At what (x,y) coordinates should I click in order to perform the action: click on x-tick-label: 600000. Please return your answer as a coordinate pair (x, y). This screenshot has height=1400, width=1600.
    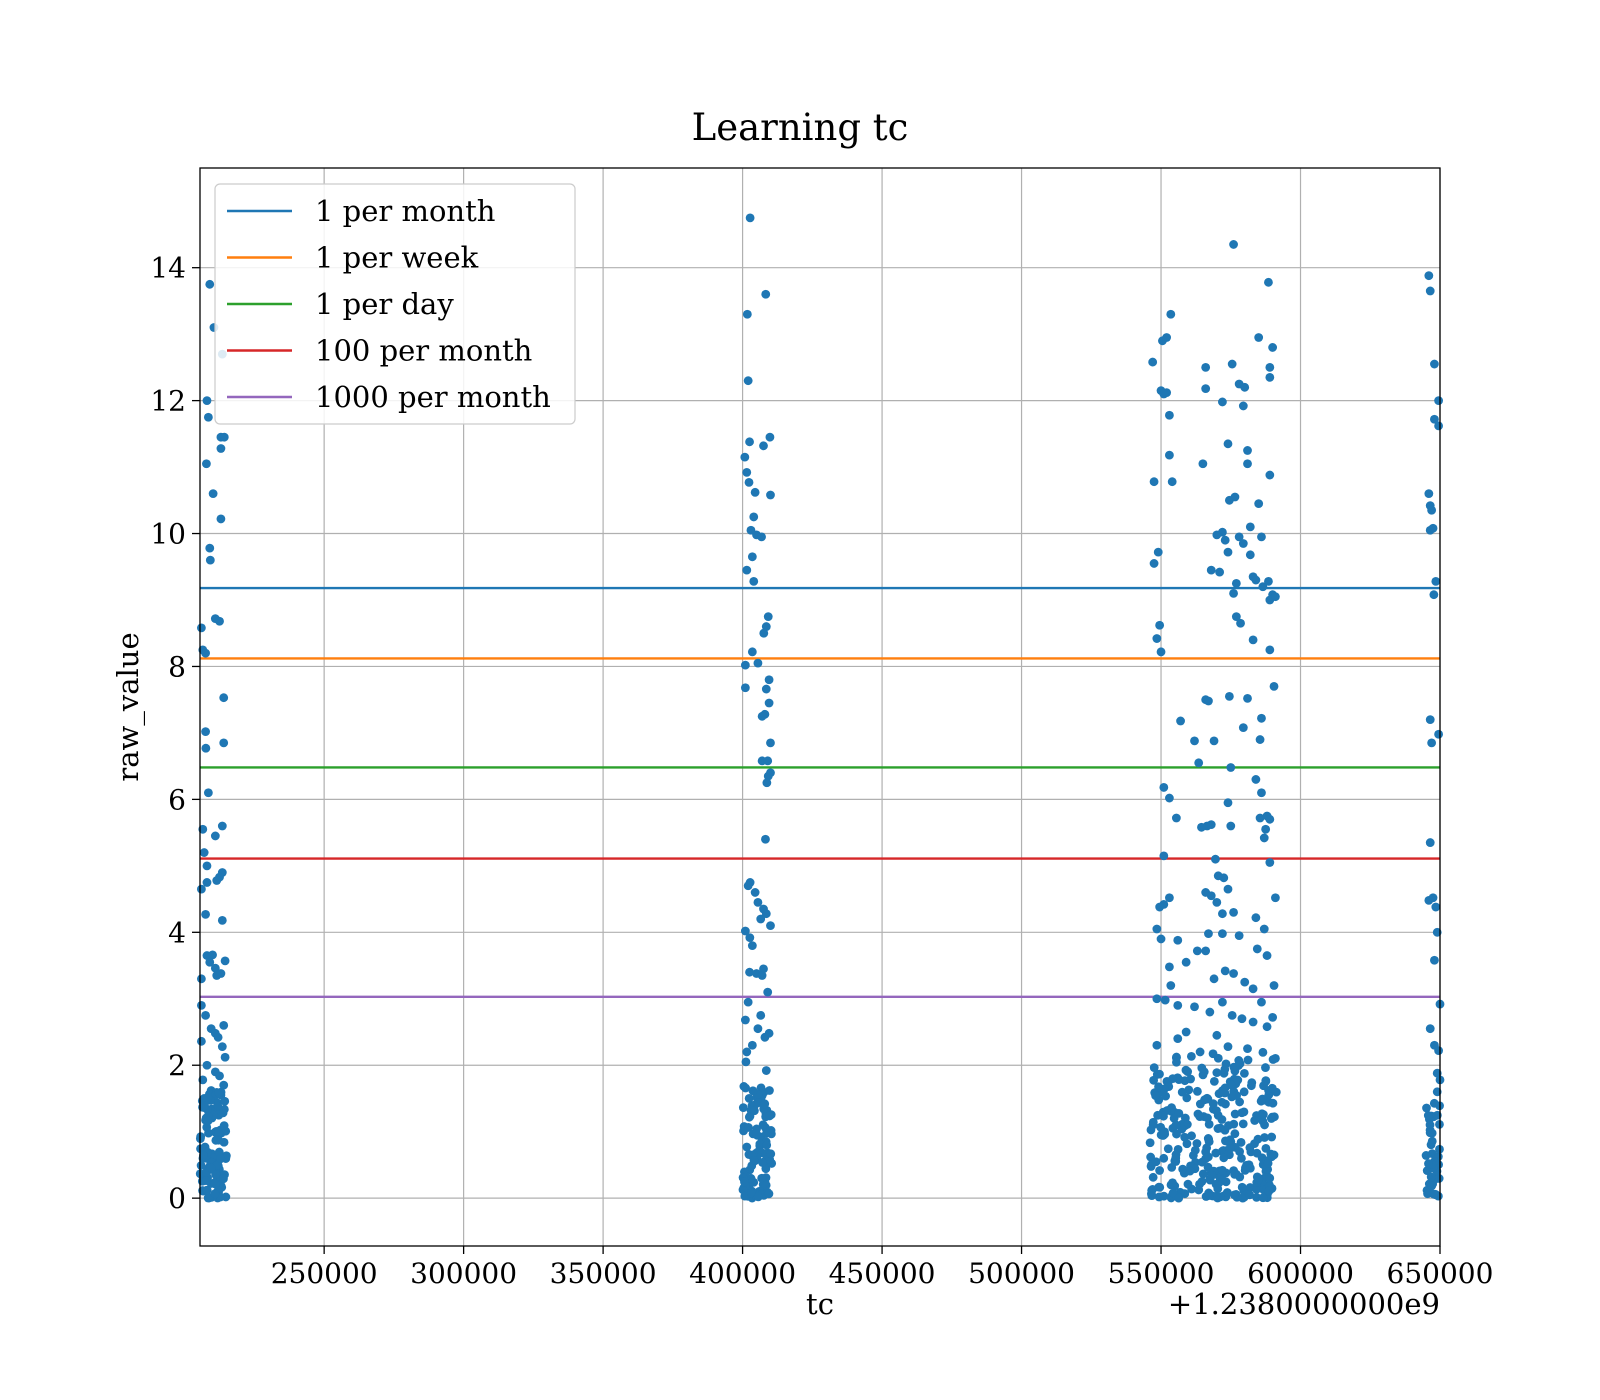
    Looking at the image, I should click on (1300, 1273).